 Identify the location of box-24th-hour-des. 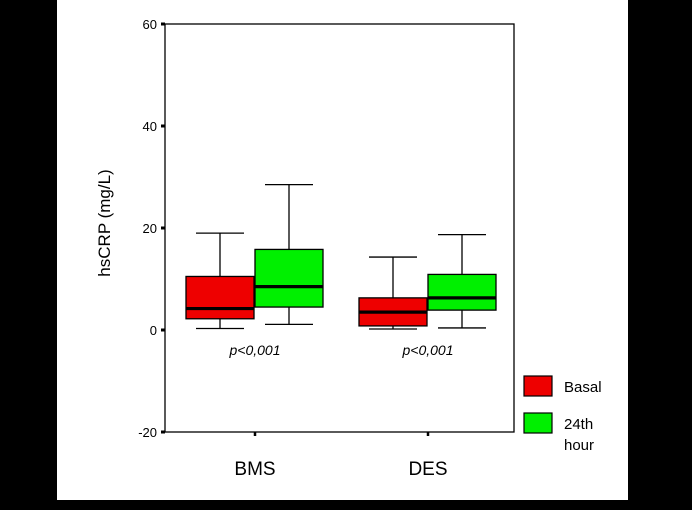
(462, 281).